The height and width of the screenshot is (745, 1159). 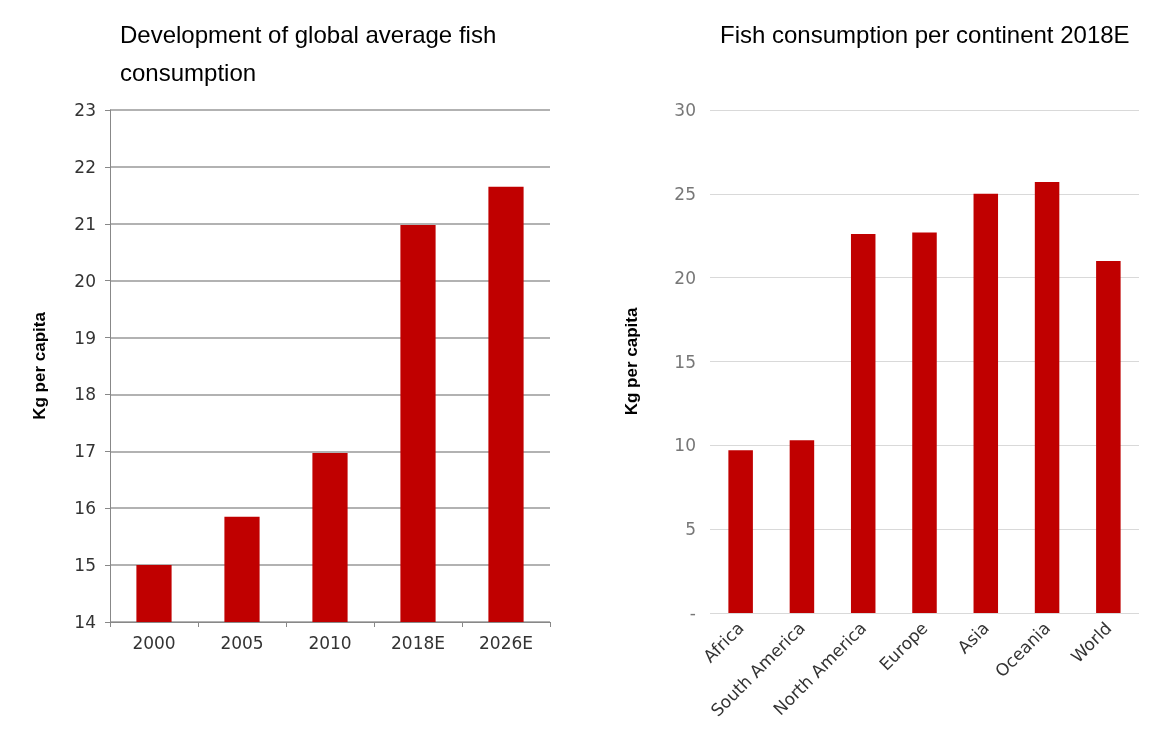 I want to click on chart-title: Fish consumption per continent 2018E, so click(x=925, y=34).